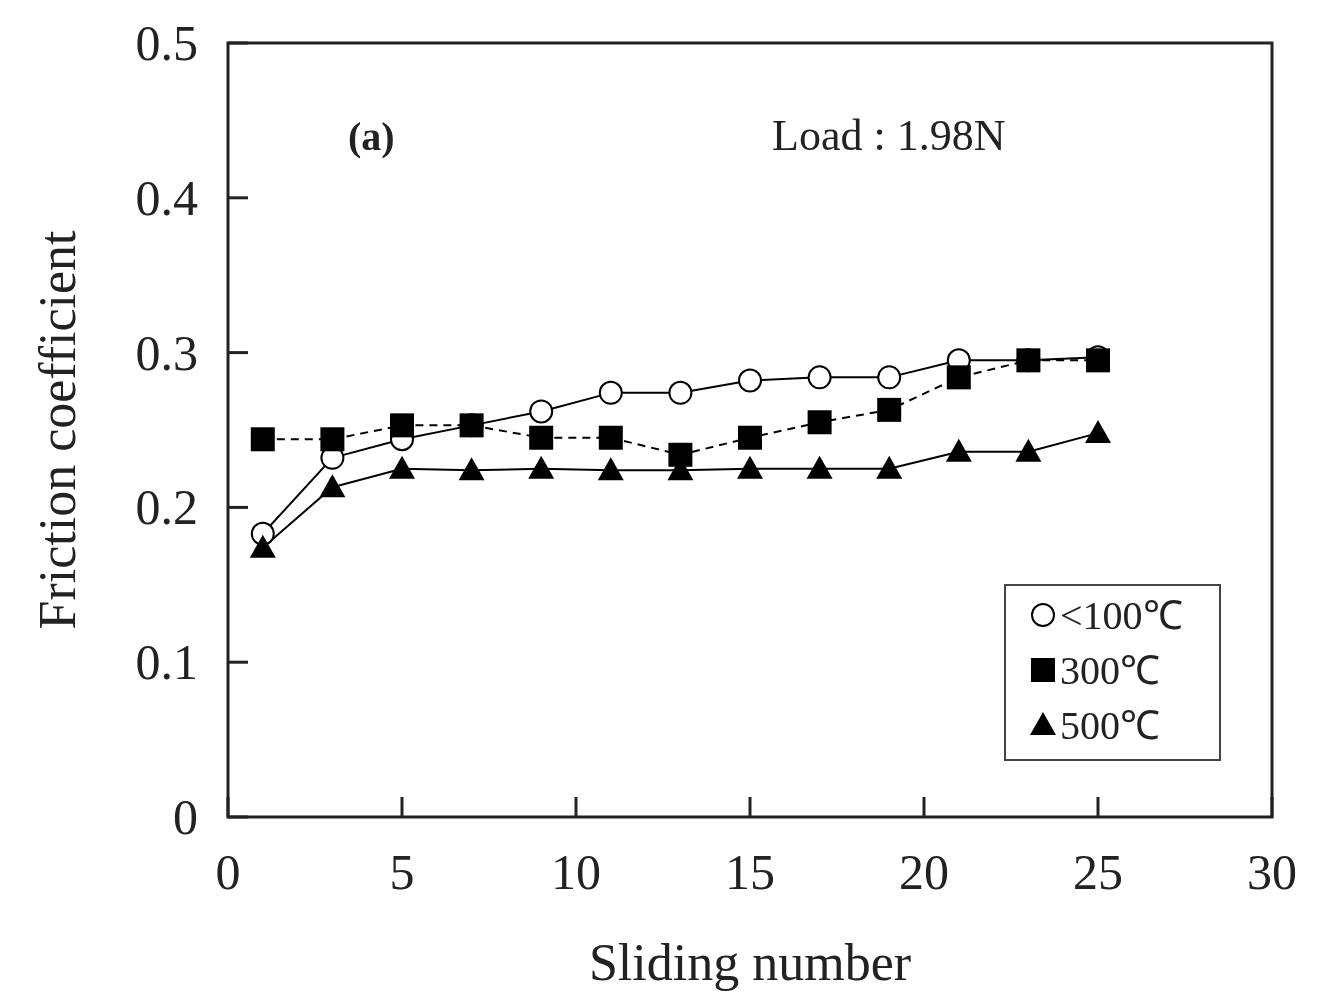 This screenshot has height=998, width=1320. I want to click on legend-label: 300℃, so click(1110, 670).